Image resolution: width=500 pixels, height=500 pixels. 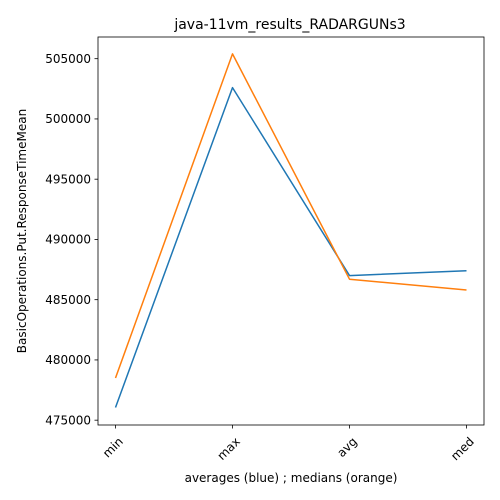 I want to click on y-tick-label: 490000, so click(x=68, y=240).